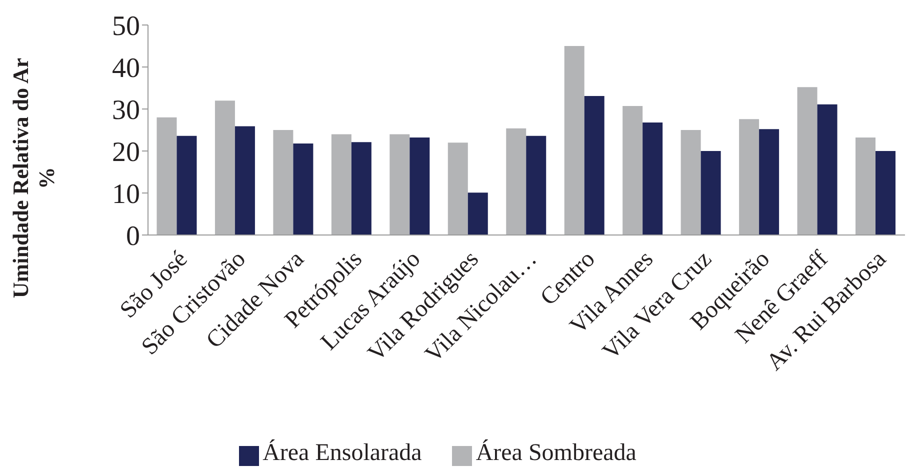  I want to click on y-tick-label: 50, so click(126, 26).